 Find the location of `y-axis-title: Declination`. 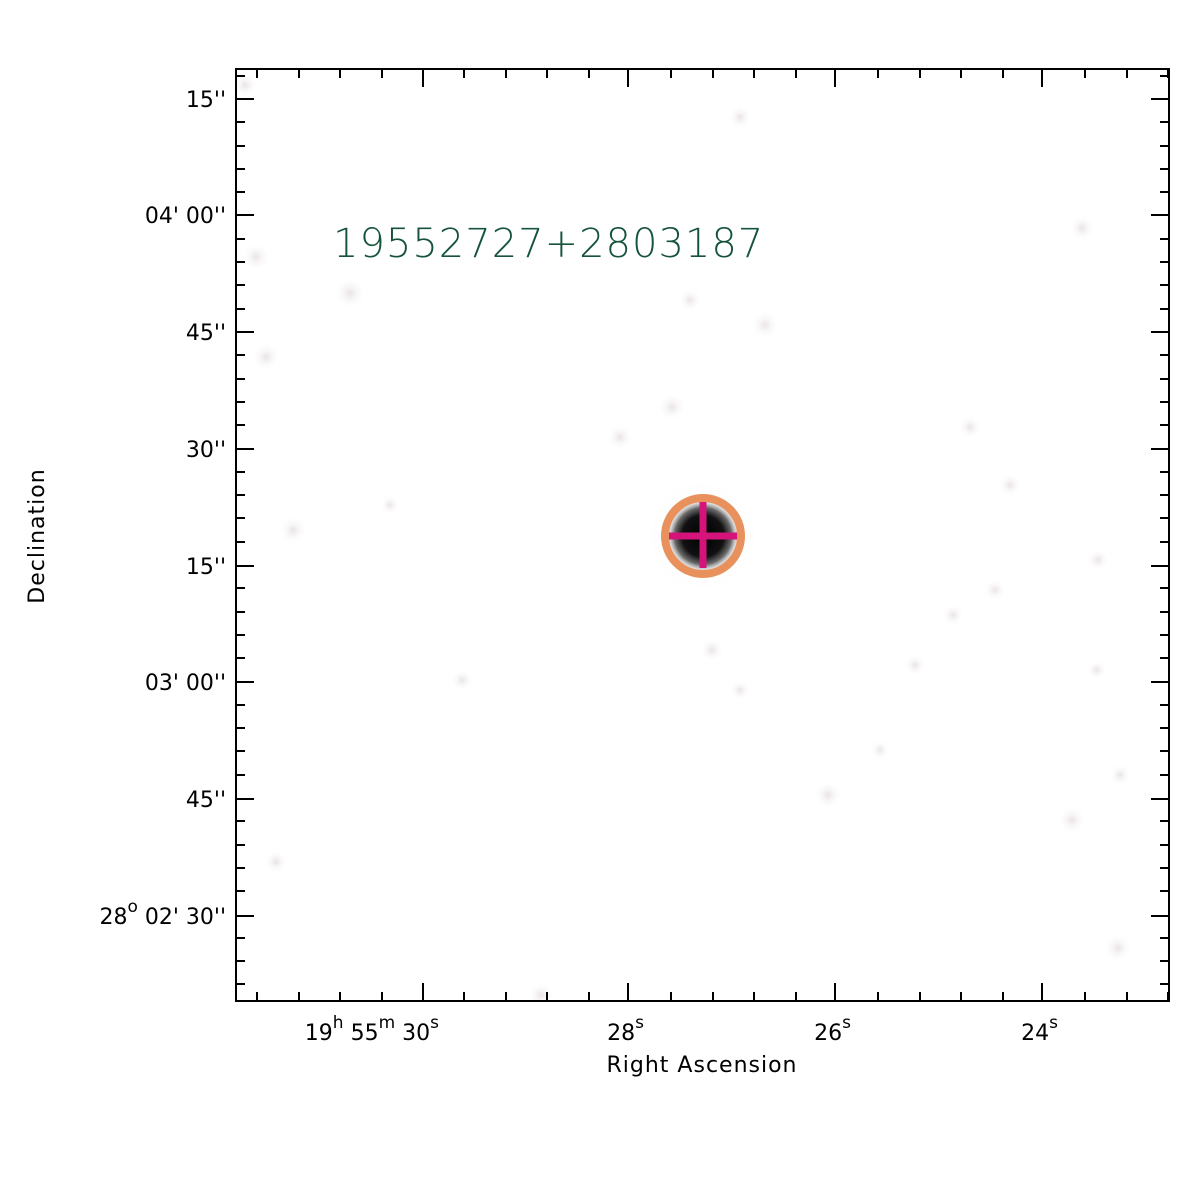

y-axis-title: Declination is located at coordinates (37, 535).